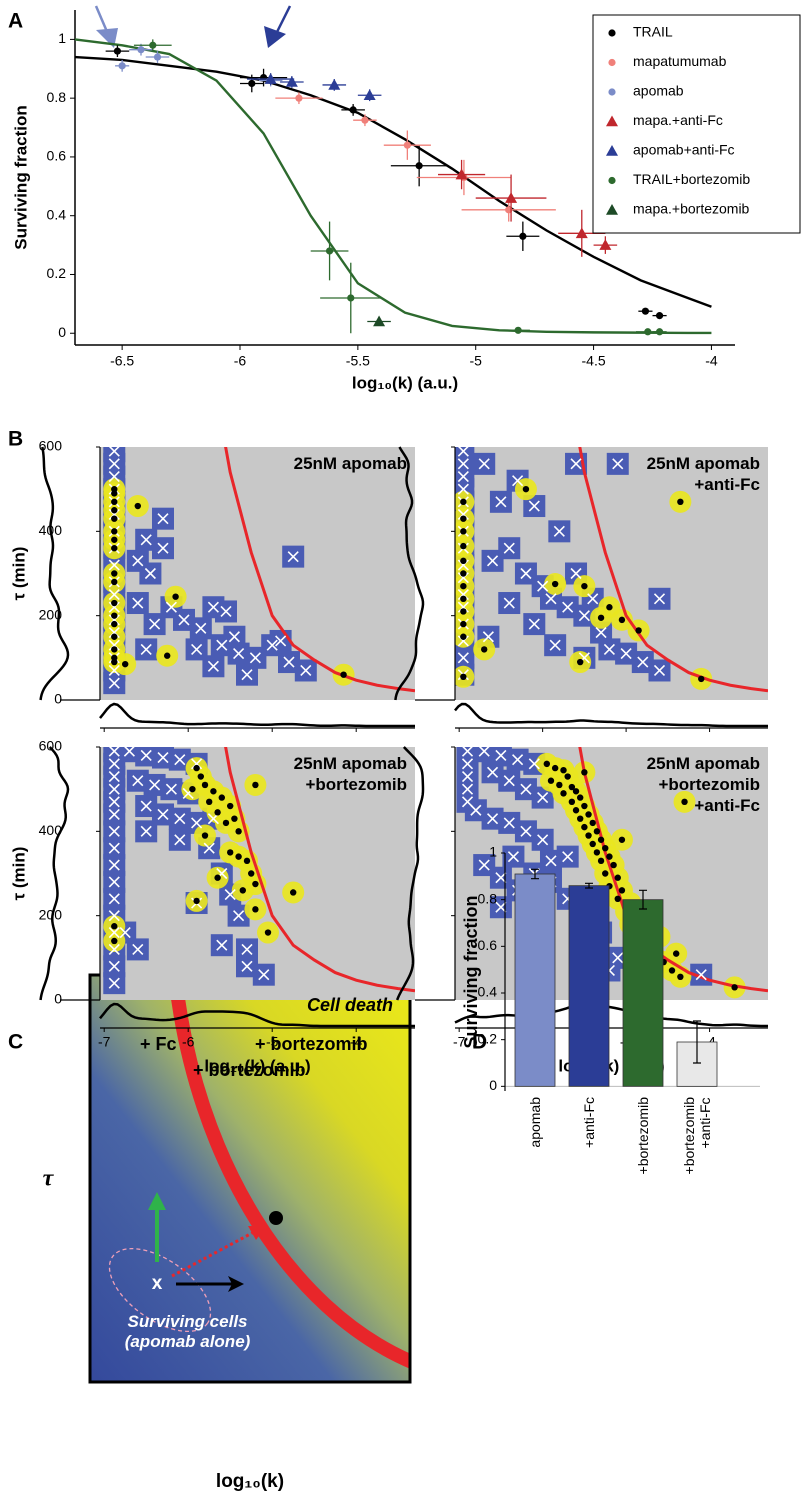  What do you see at coordinates (658, 91) in the screenshot?
I see `legend-label: apomab` at bounding box center [658, 91].